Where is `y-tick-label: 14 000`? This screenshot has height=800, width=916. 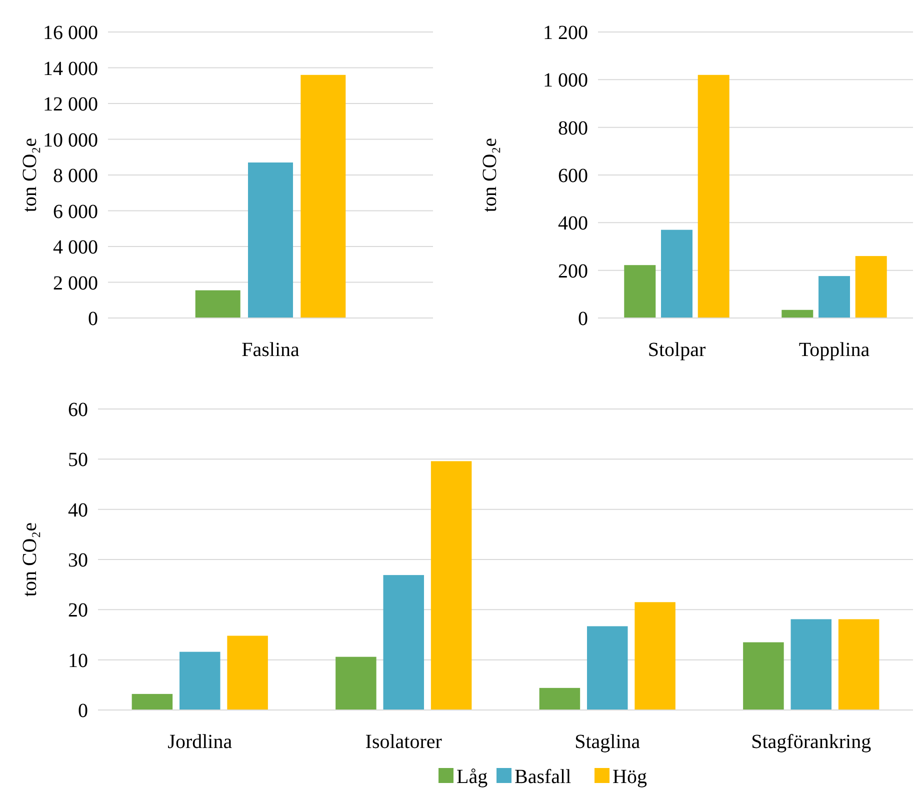 y-tick-label: 14 000 is located at coordinates (70, 69).